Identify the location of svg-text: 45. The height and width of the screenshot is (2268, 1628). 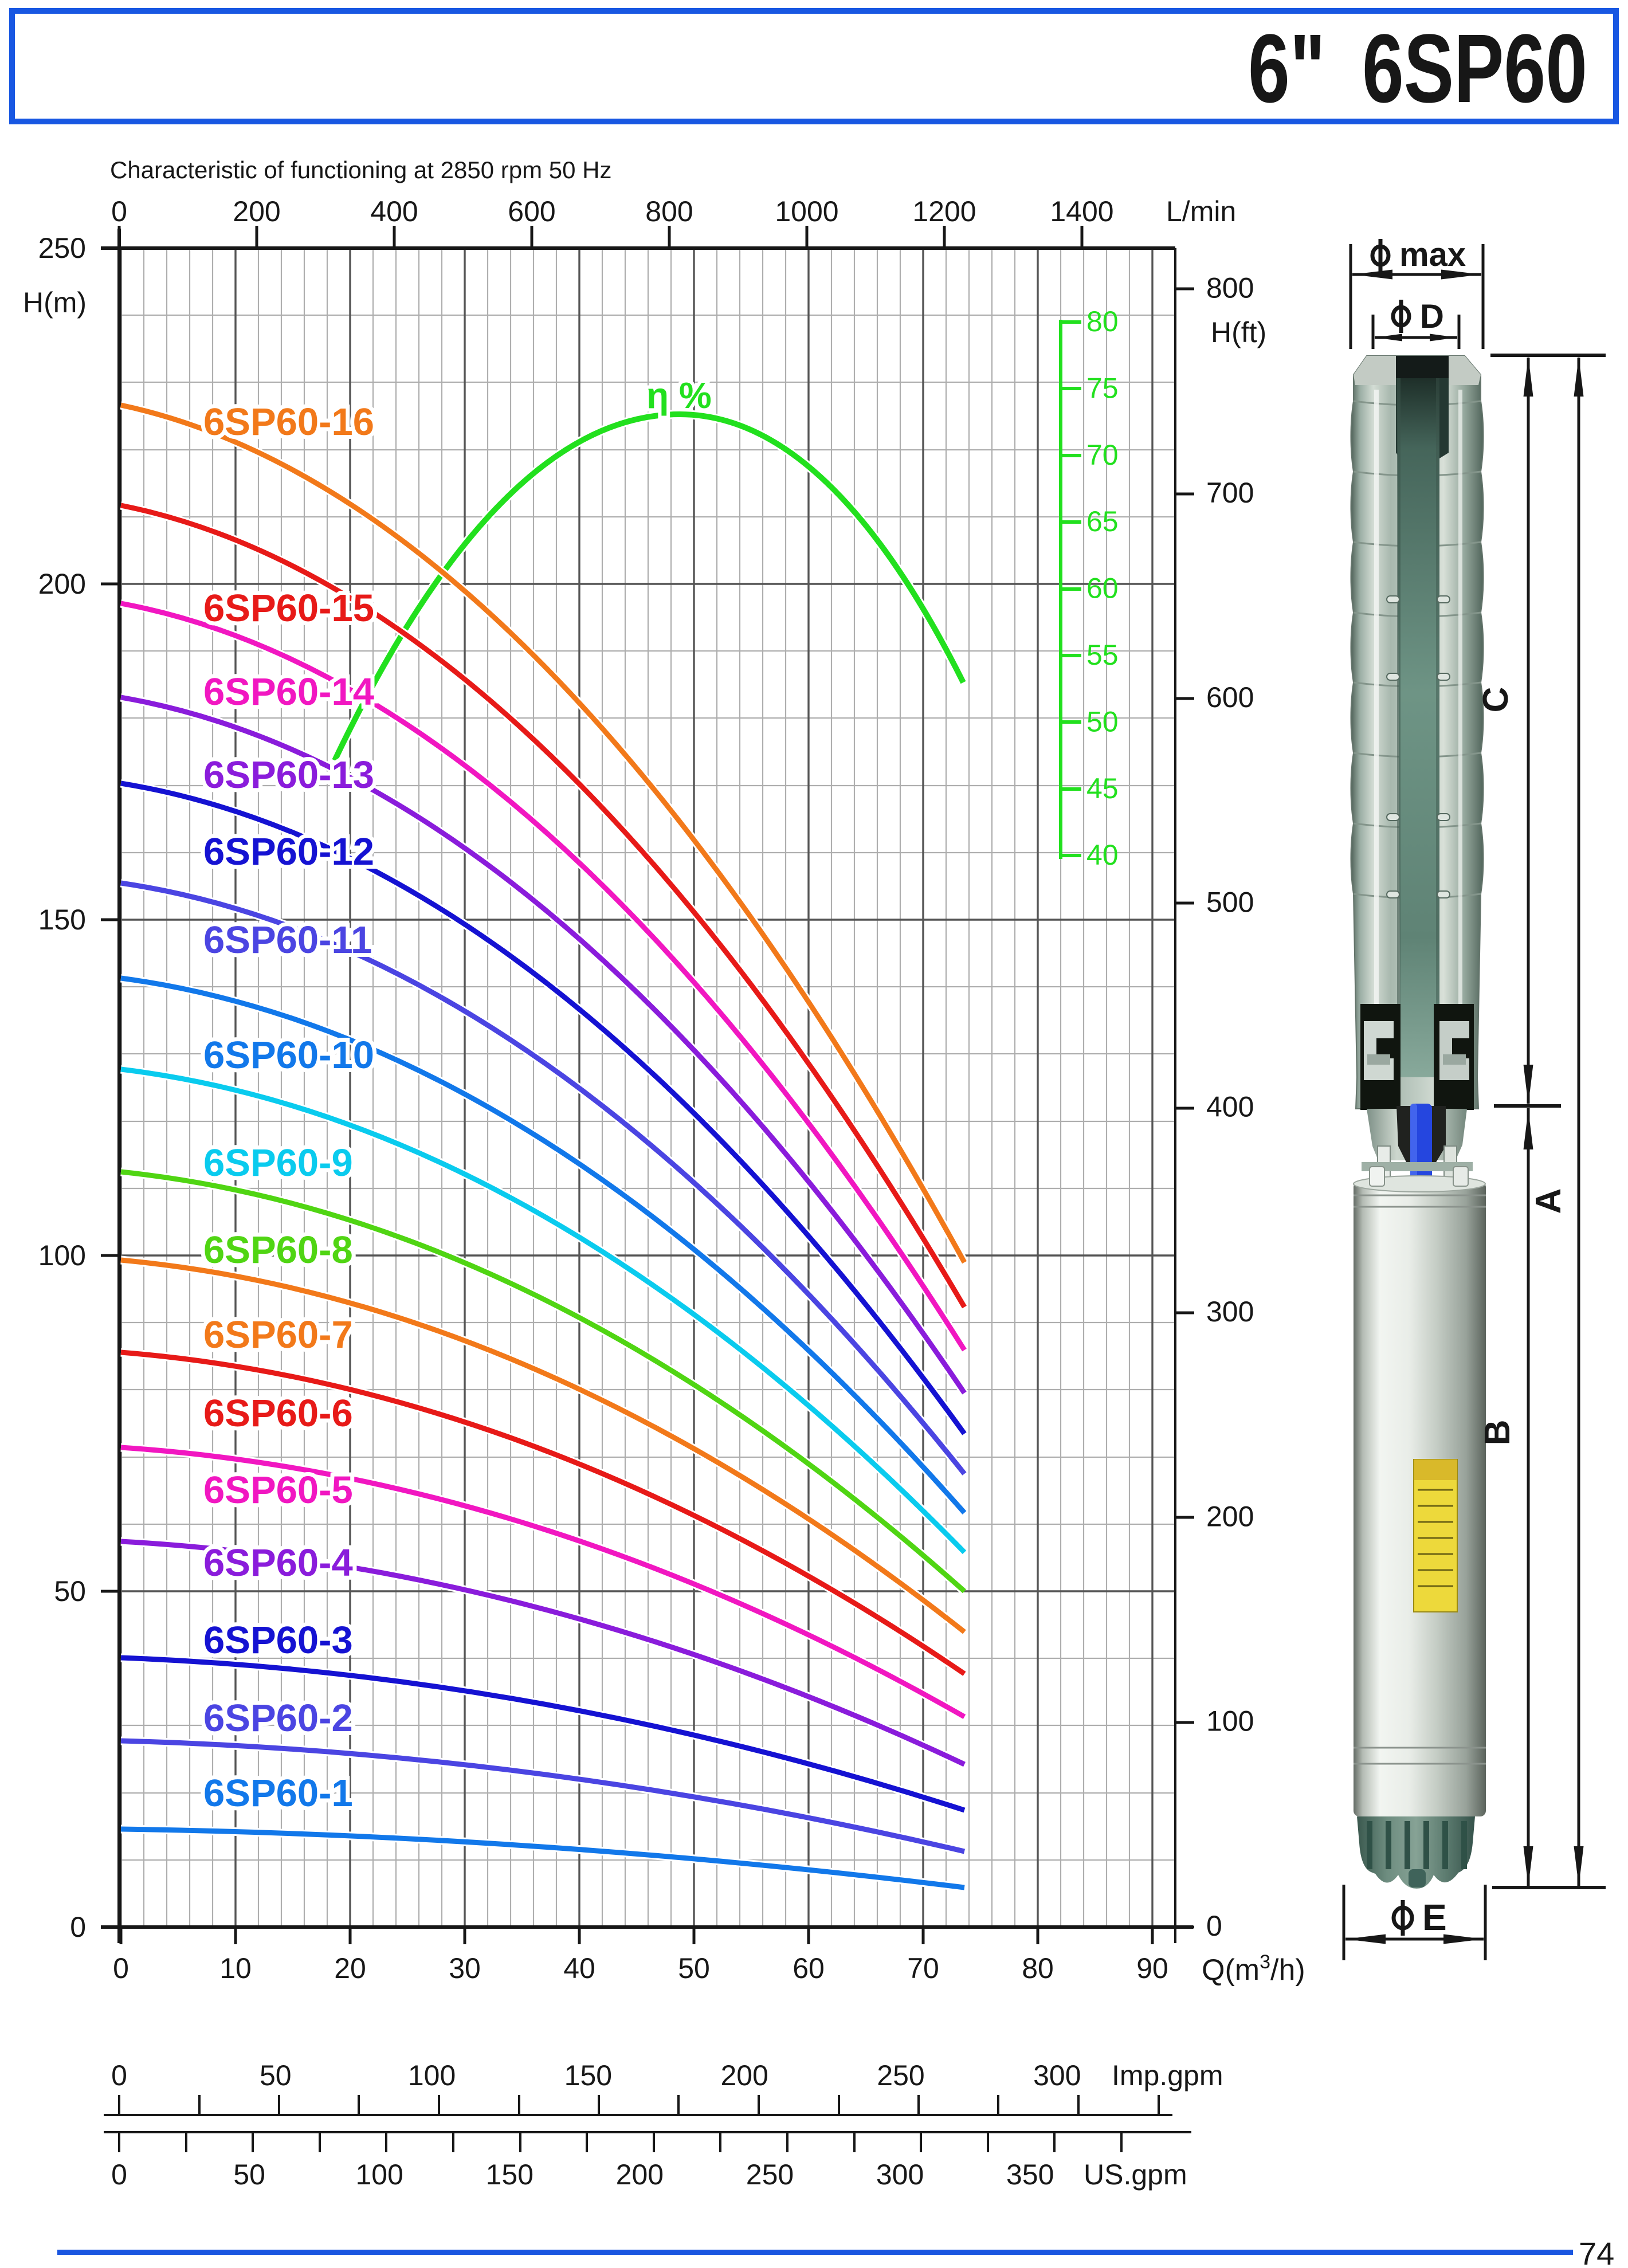
(1102, 788).